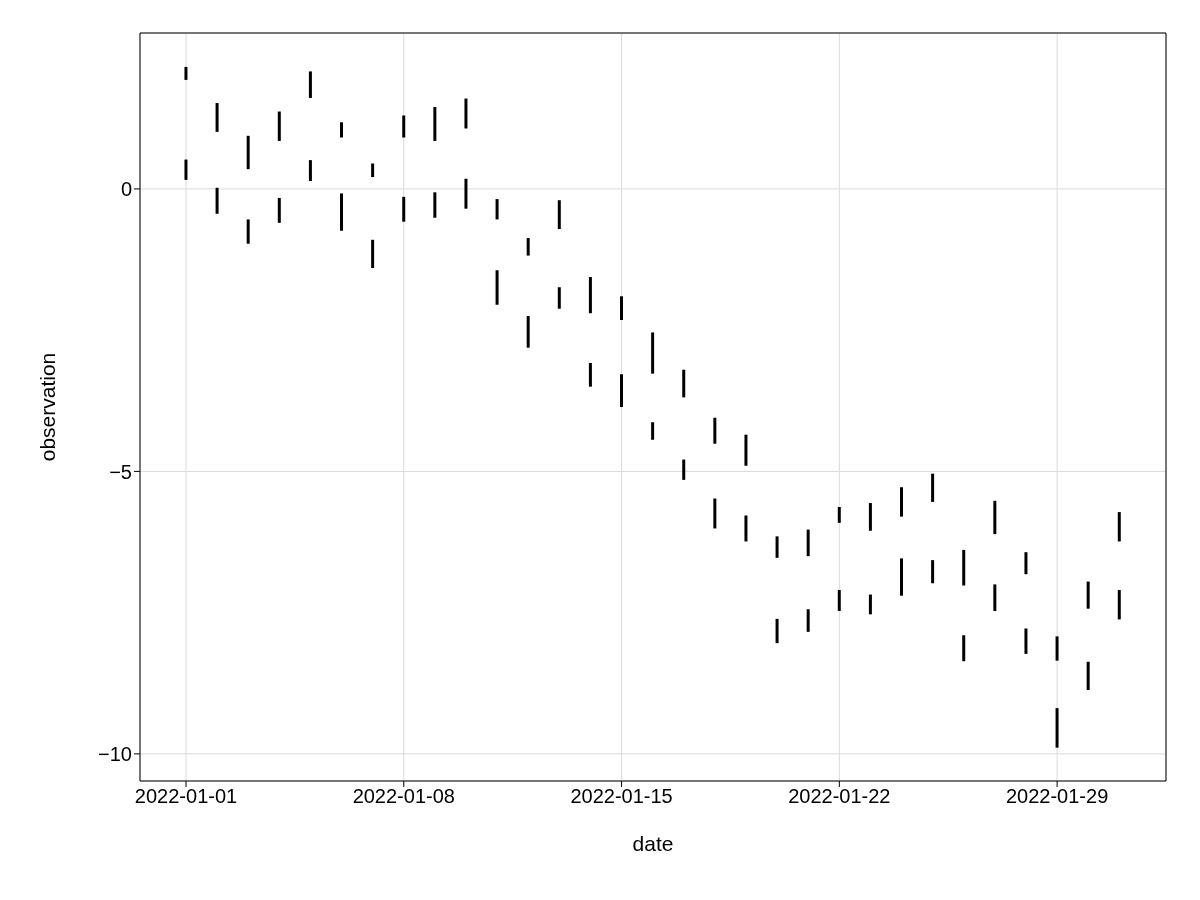  I want to click on x-tick-label: 2022-01-29, so click(1057, 796).